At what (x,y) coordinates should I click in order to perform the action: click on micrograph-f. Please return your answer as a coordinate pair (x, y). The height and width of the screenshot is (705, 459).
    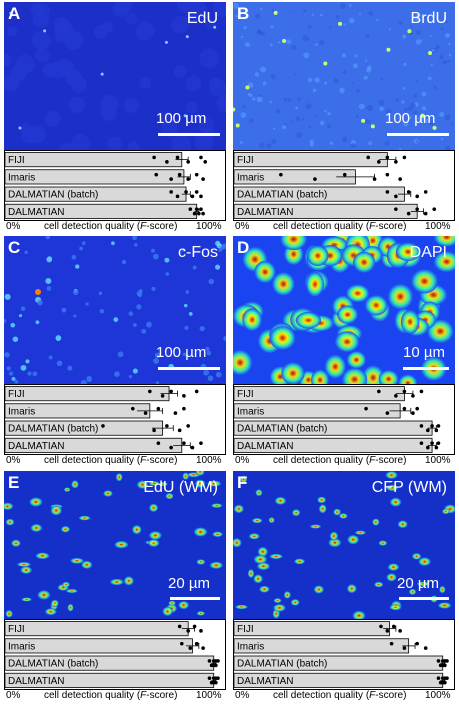
    Looking at the image, I should click on (344, 545).